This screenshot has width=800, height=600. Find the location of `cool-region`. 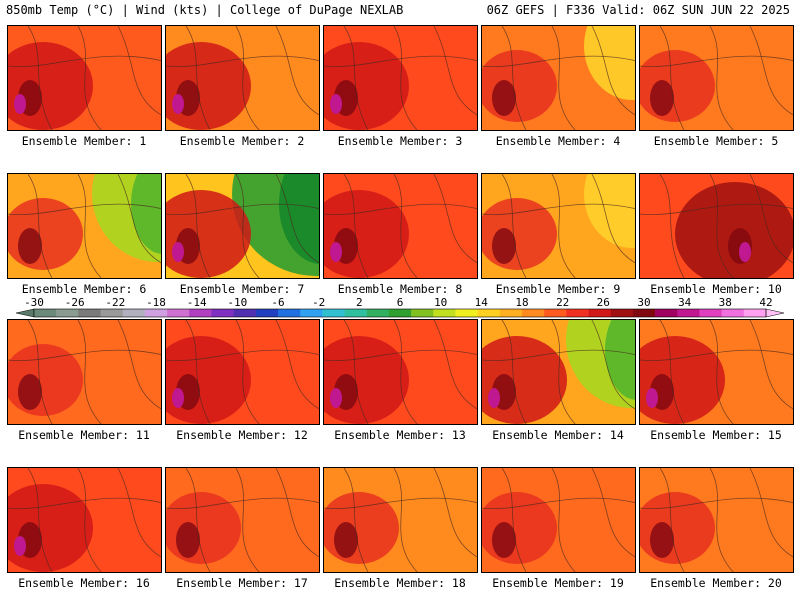

cool-region is located at coordinates (609, 211).